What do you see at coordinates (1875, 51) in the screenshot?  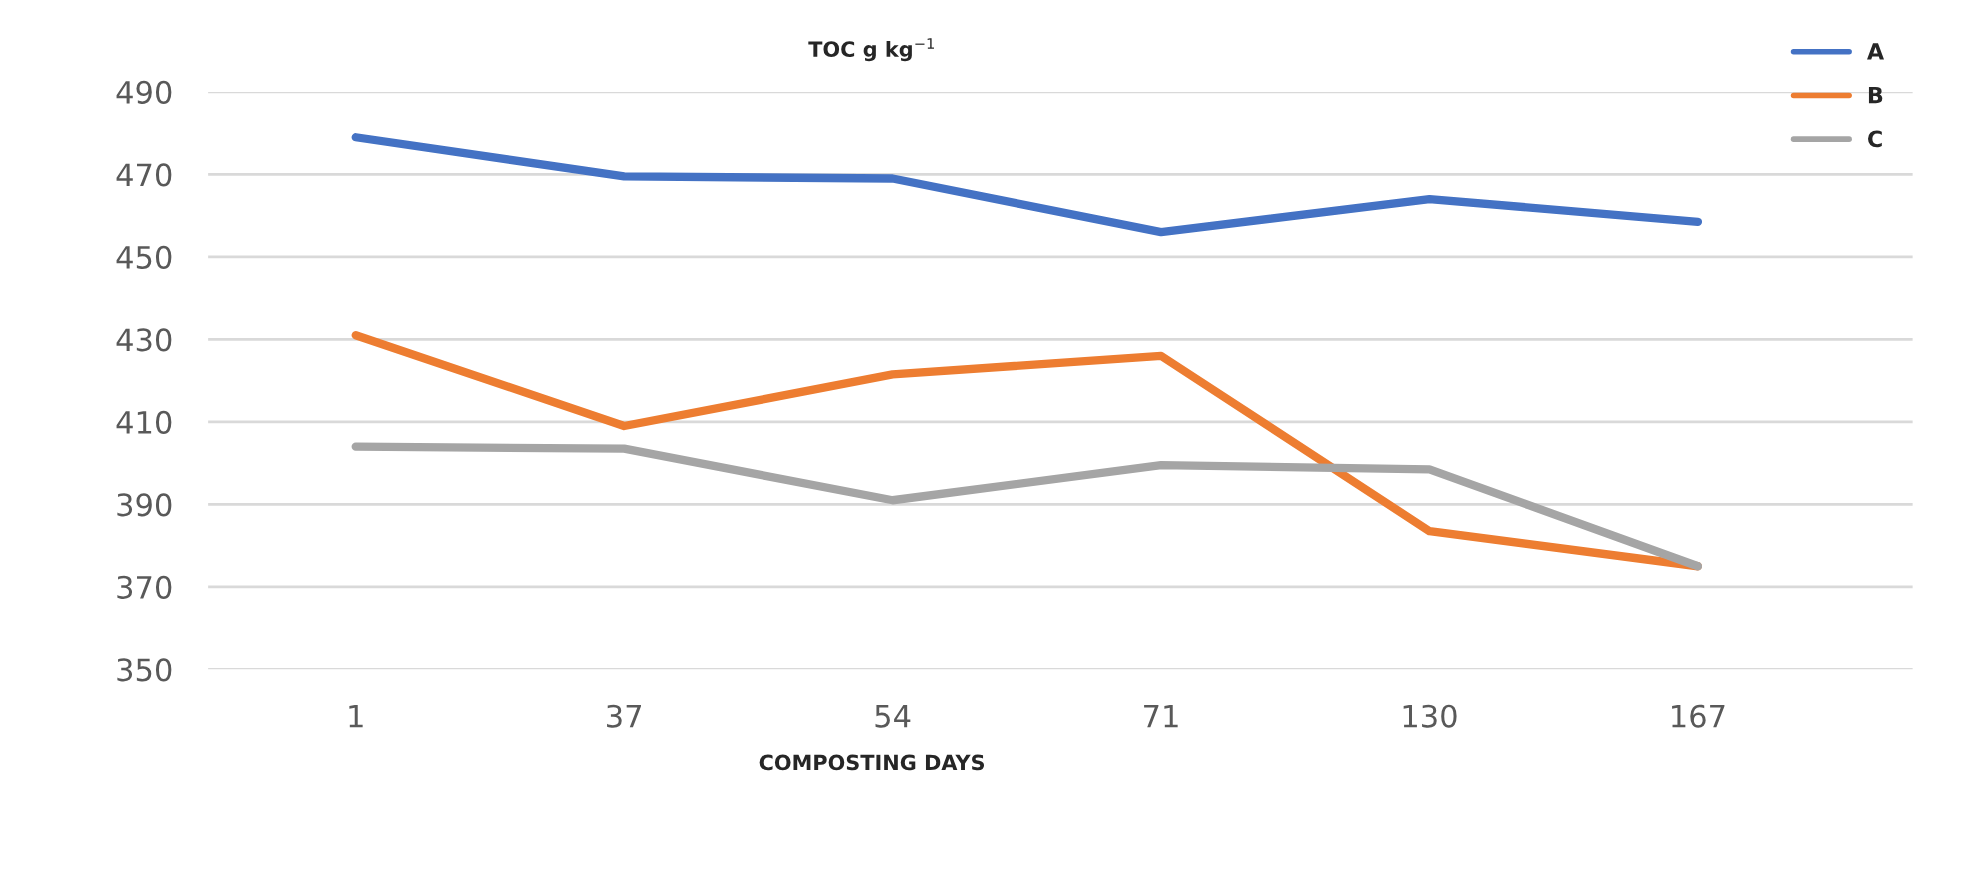 I see `legend-label: A` at bounding box center [1875, 51].